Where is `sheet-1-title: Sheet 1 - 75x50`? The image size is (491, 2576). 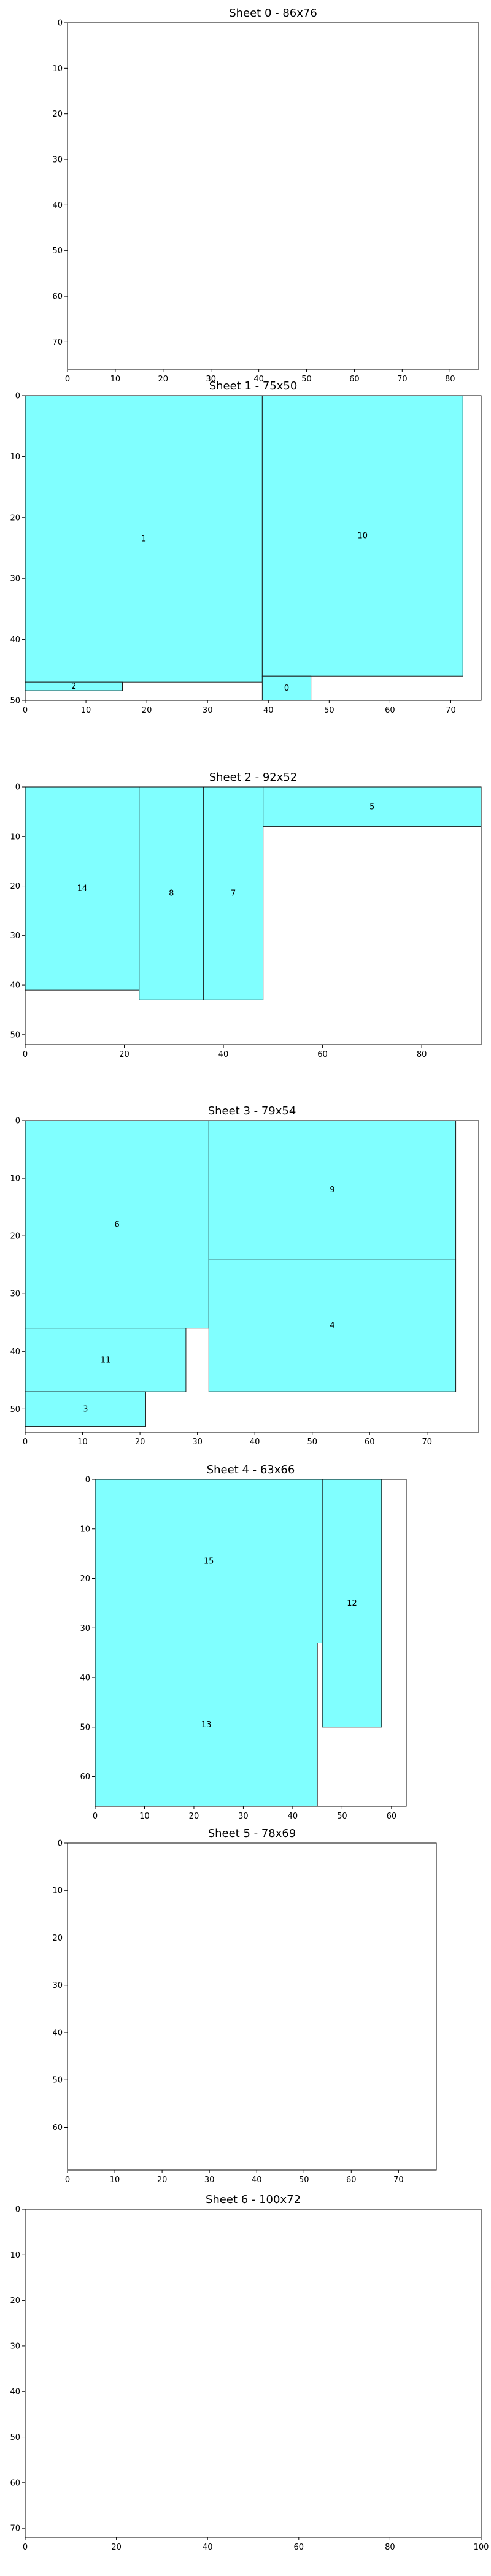
sheet-1-title: Sheet 1 - 75x50 is located at coordinates (253, 386).